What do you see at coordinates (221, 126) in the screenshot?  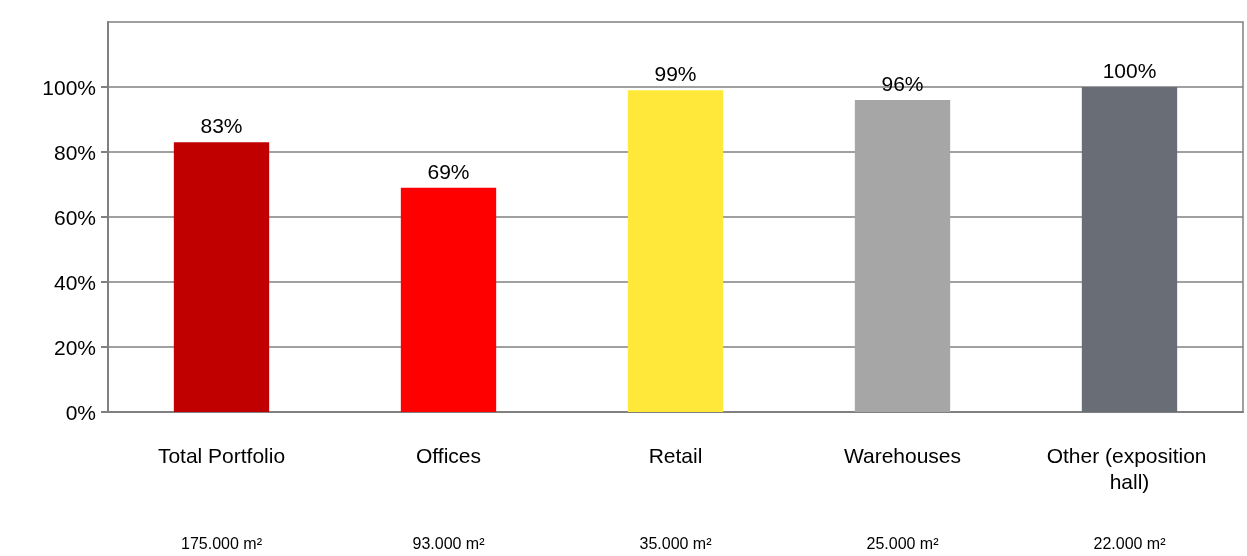 I see `data-label: 83%` at bounding box center [221, 126].